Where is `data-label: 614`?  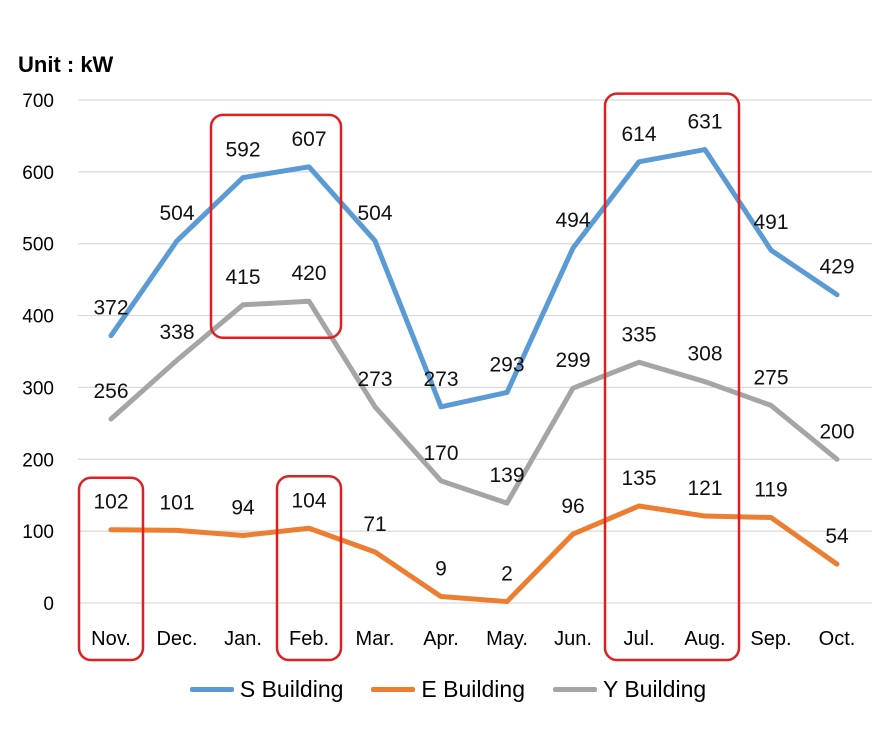
data-label: 614 is located at coordinates (638, 134).